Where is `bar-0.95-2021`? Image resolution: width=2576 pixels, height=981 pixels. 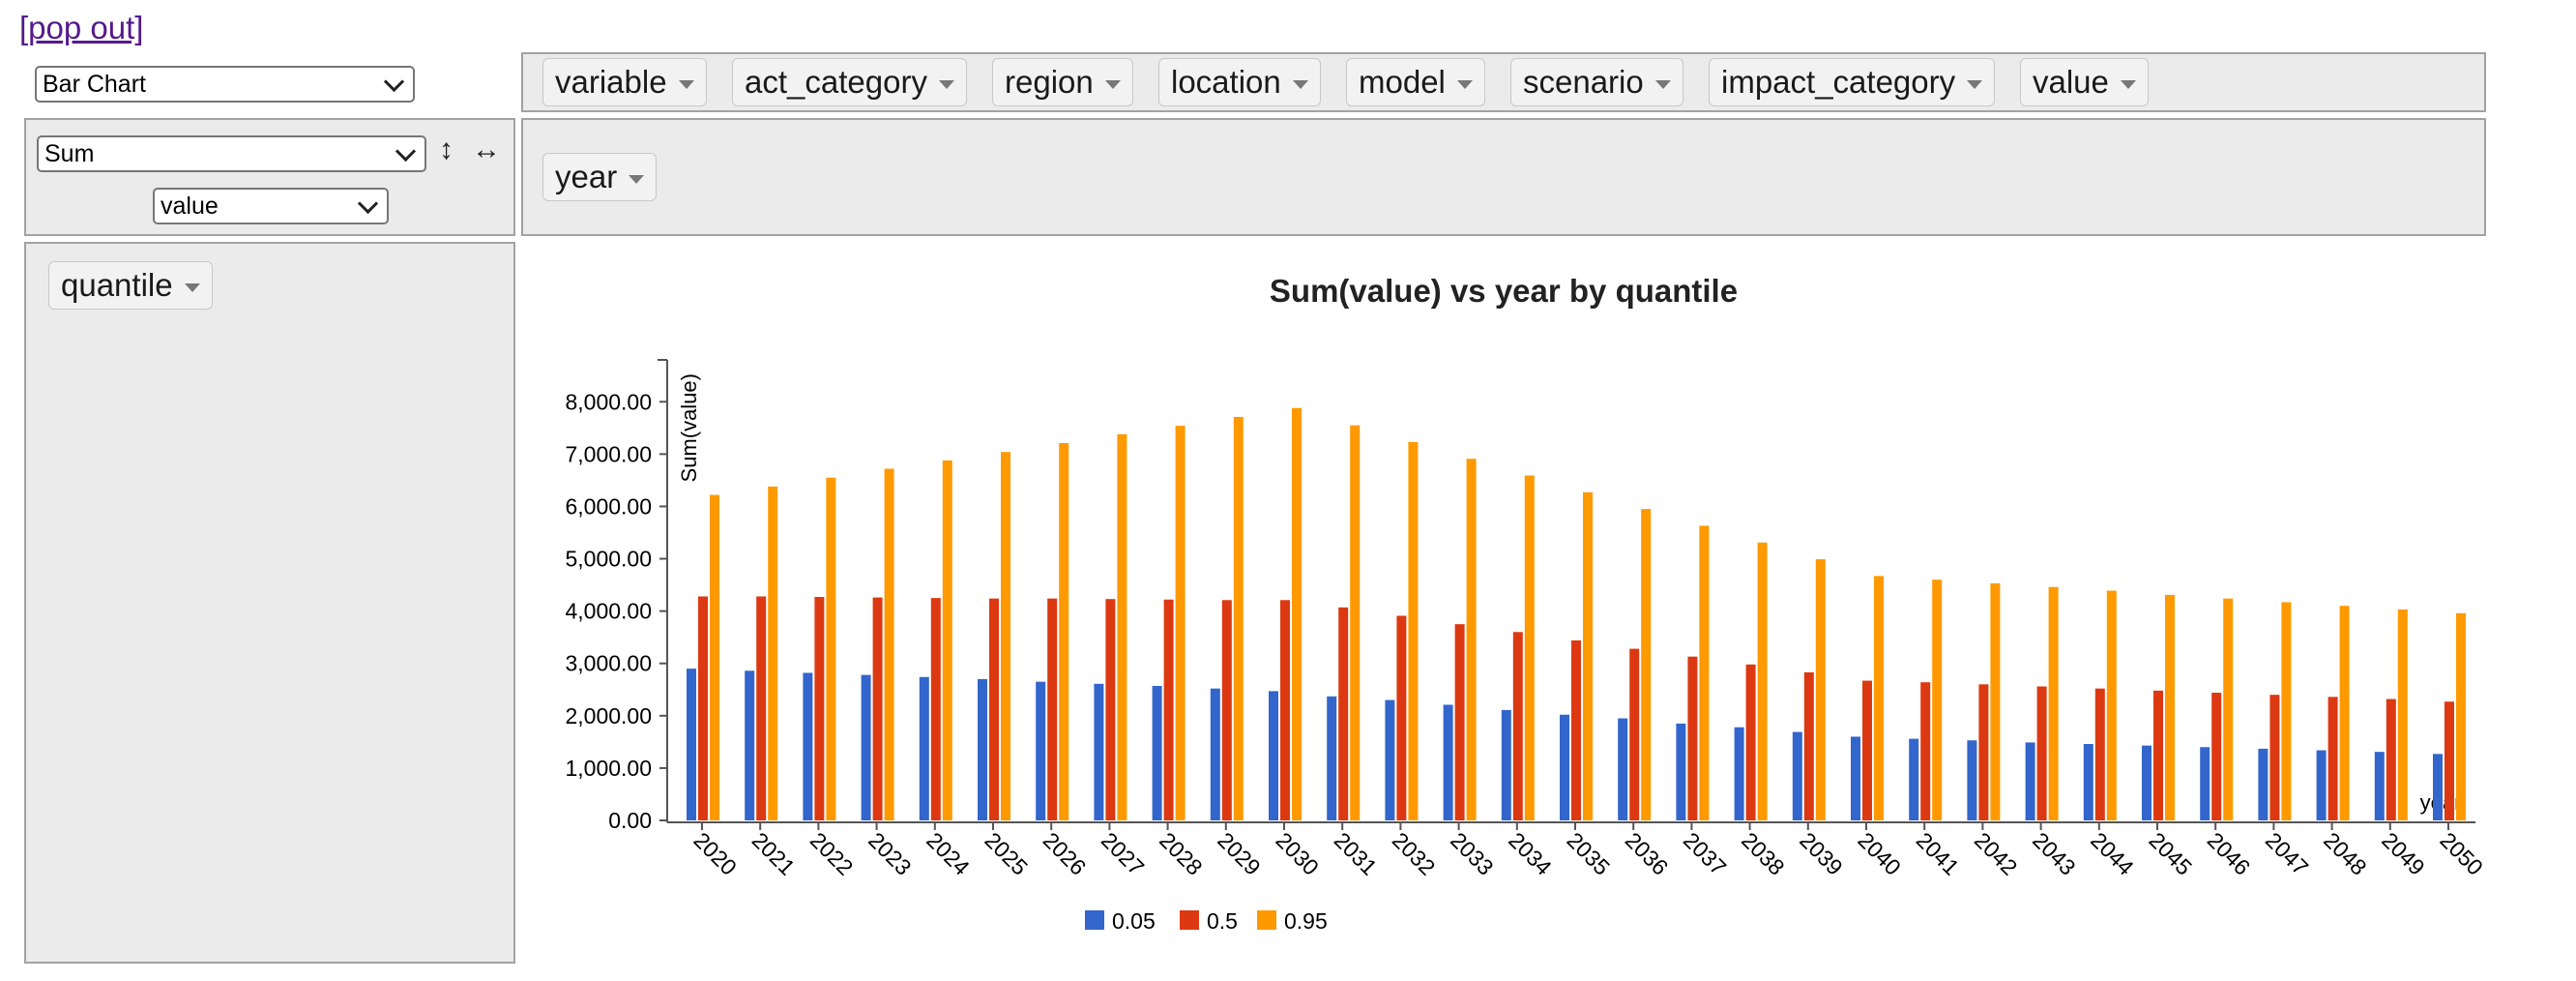
bar-0.95-2021 is located at coordinates (773, 653).